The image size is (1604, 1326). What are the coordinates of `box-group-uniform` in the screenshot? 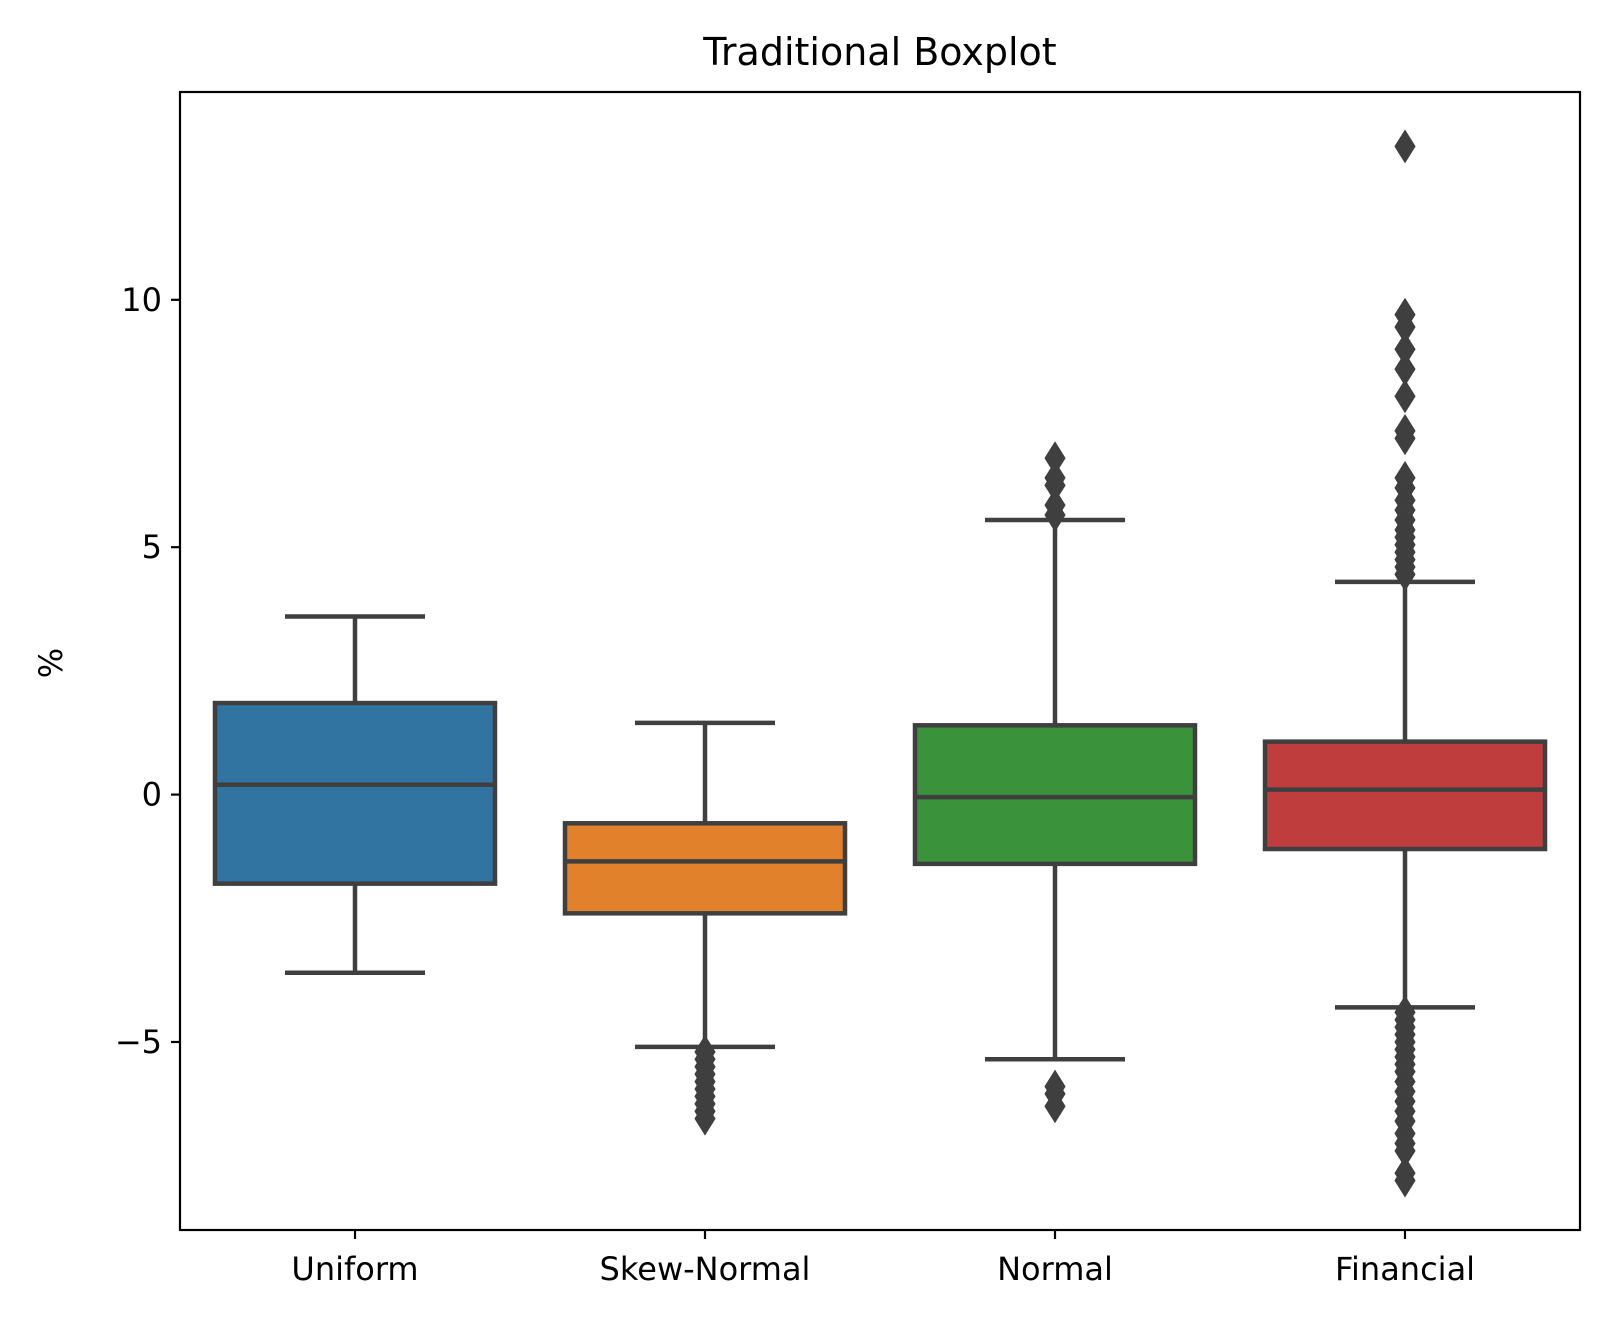 It's located at (355, 794).